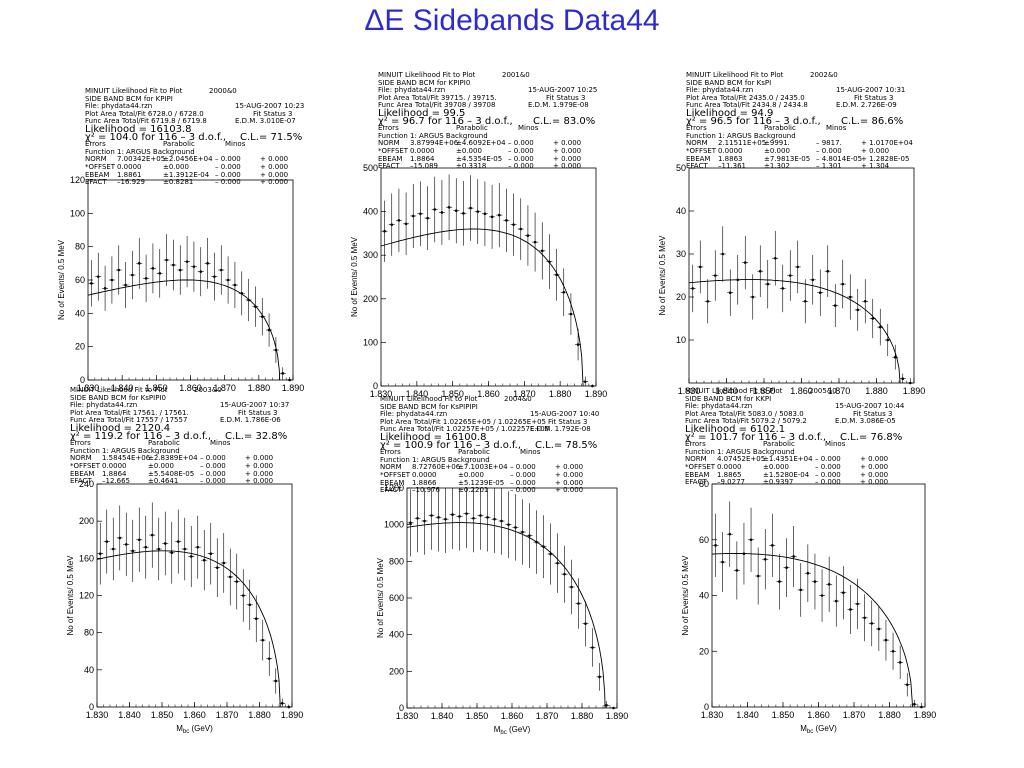 The width and height of the screenshot is (1024, 768). I want to click on y-axis-label: No of Events/ 0.5 MeV, so click(685, 595).